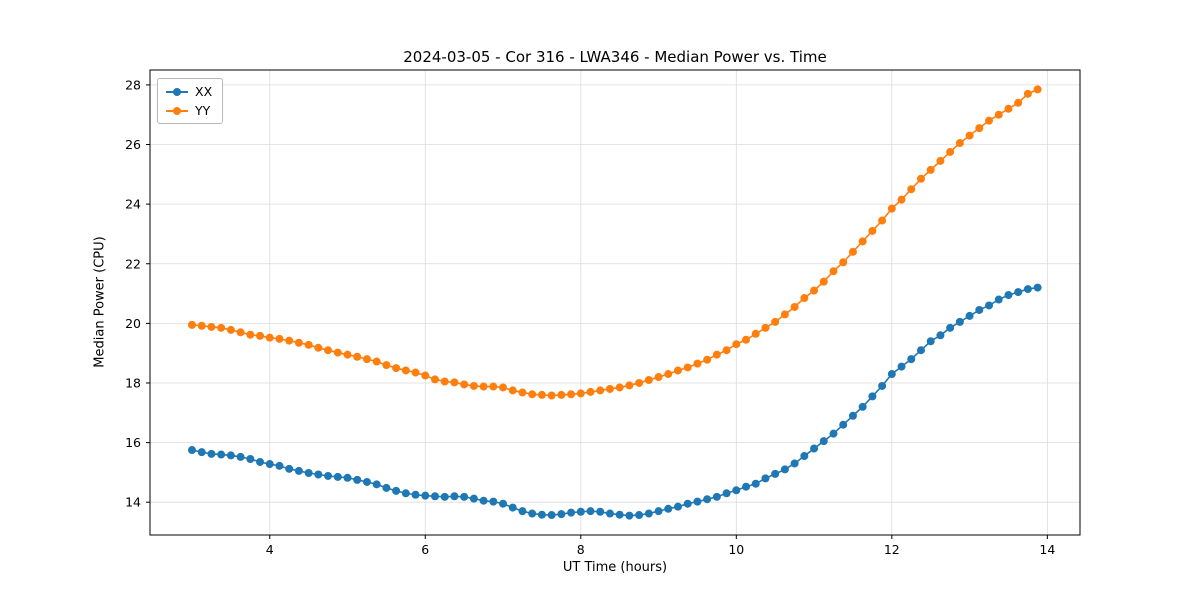  I want to click on legend-label-yy: YY, so click(203, 110).